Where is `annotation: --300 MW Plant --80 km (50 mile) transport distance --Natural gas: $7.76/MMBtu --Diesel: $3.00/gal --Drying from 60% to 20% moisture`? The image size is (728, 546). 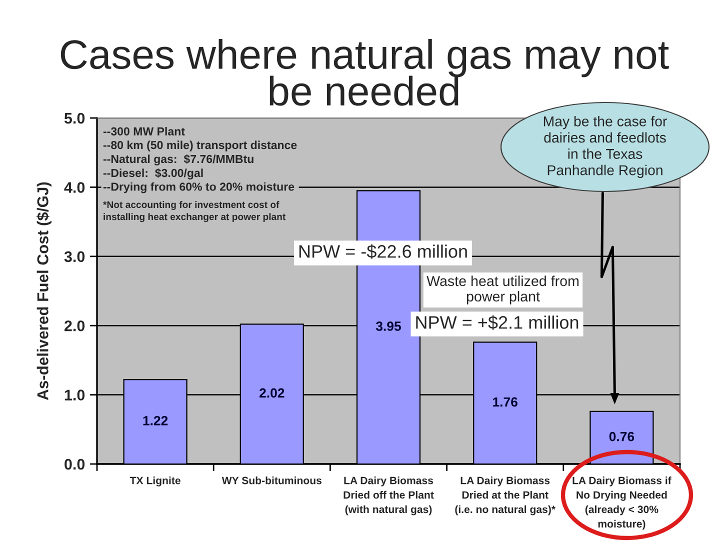 annotation: --300 MW Plant --80 km (50 mile) transport distance --Natural gas: $7.76/MMBtu --Diesel: $3.00/gal --Drying from 60% to 20% moisture is located at coordinates (200, 160).